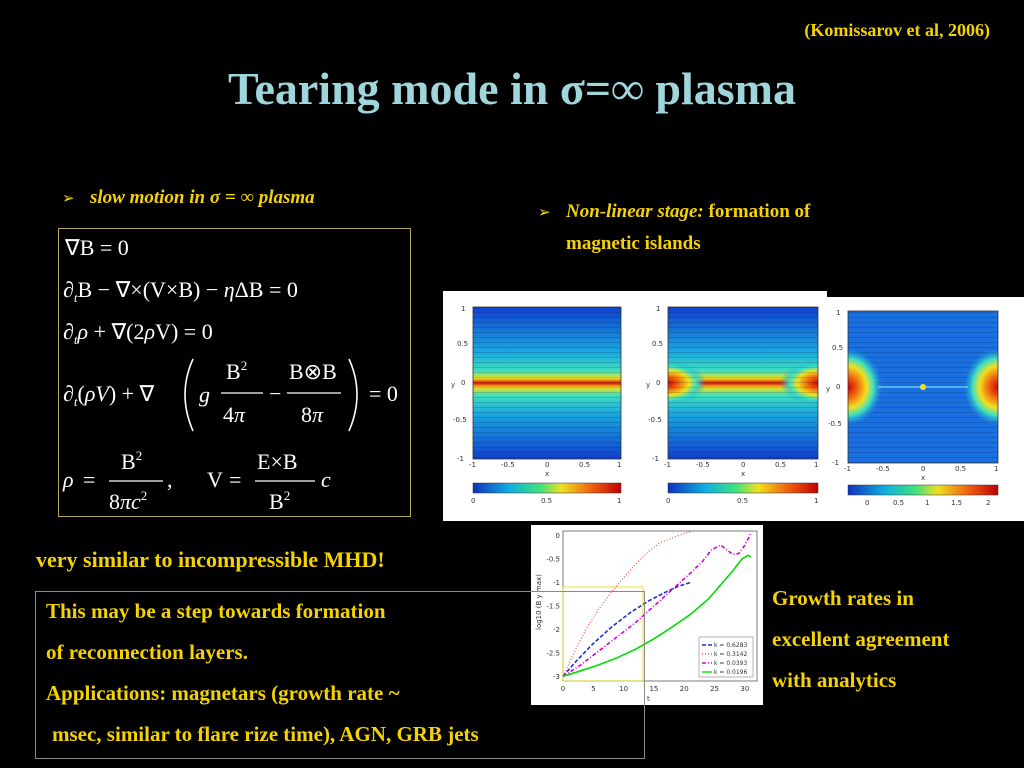 This screenshot has width=1024, height=768. What do you see at coordinates (861, 639) in the screenshot?
I see `caption-line-2: excellent agreement` at bounding box center [861, 639].